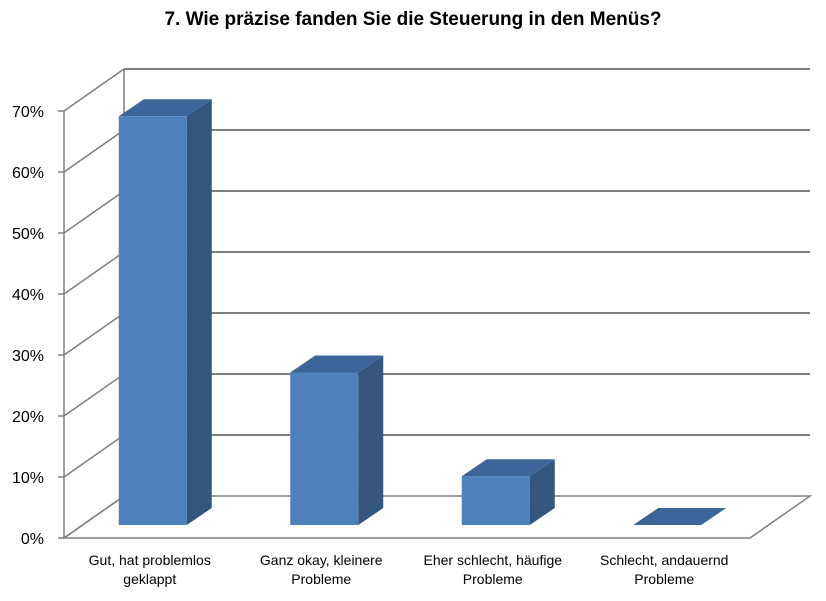 The image size is (826, 601). Describe the element at coordinates (149, 569) in the screenshot. I see `x-category-label: Gut, hat problemlos geklappt` at that location.